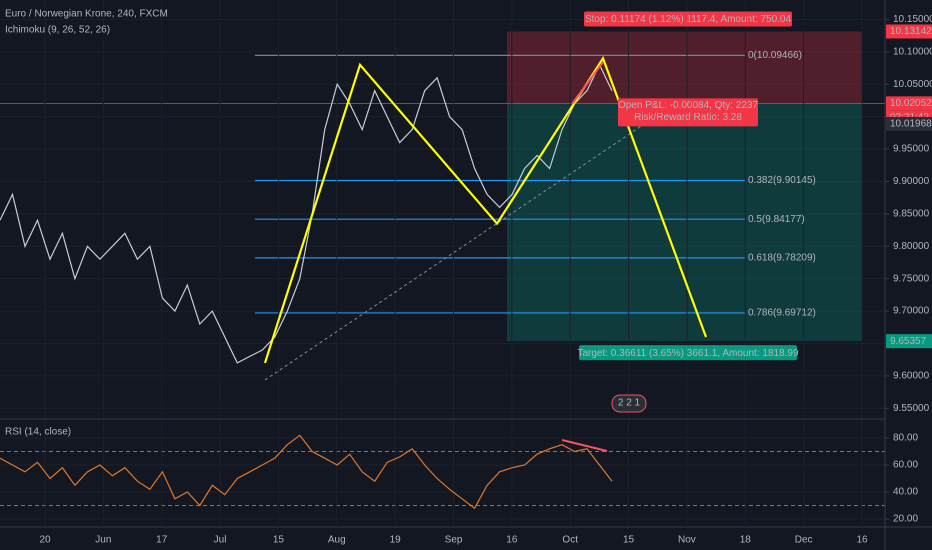 Image resolution: width=932 pixels, height=550 pixels. What do you see at coordinates (905, 465) in the screenshot?
I see `y-tick-label: 60.00` at bounding box center [905, 465].